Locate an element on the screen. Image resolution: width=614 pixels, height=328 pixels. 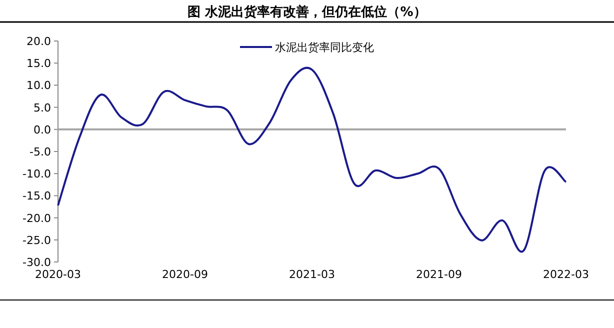
y-tick-label: -30.0 is located at coordinates (36, 262).